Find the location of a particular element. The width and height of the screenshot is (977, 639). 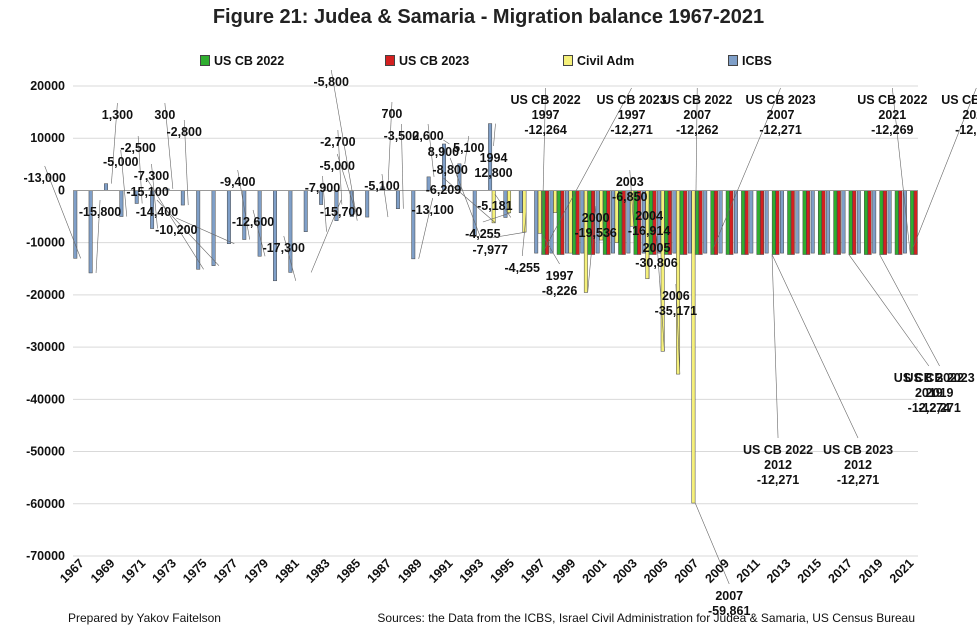

data-label: -15,700 is located at coordinates (341, 212).